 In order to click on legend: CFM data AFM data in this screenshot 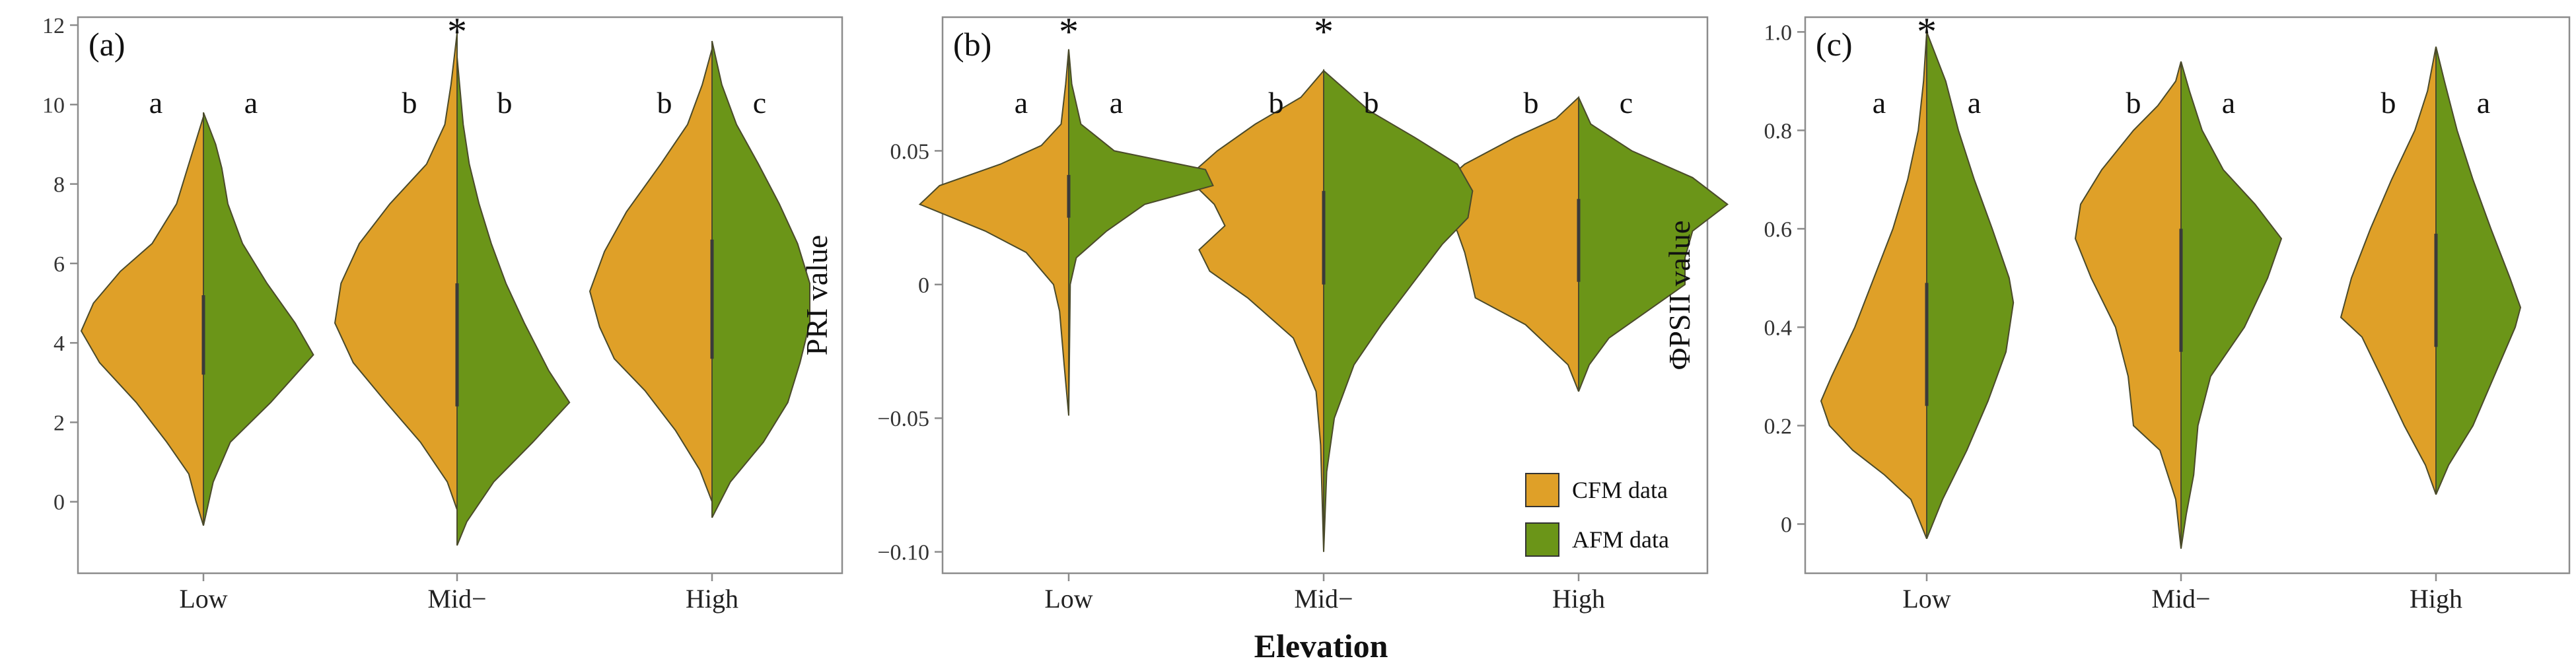, I will do `click(1597, 515)`.